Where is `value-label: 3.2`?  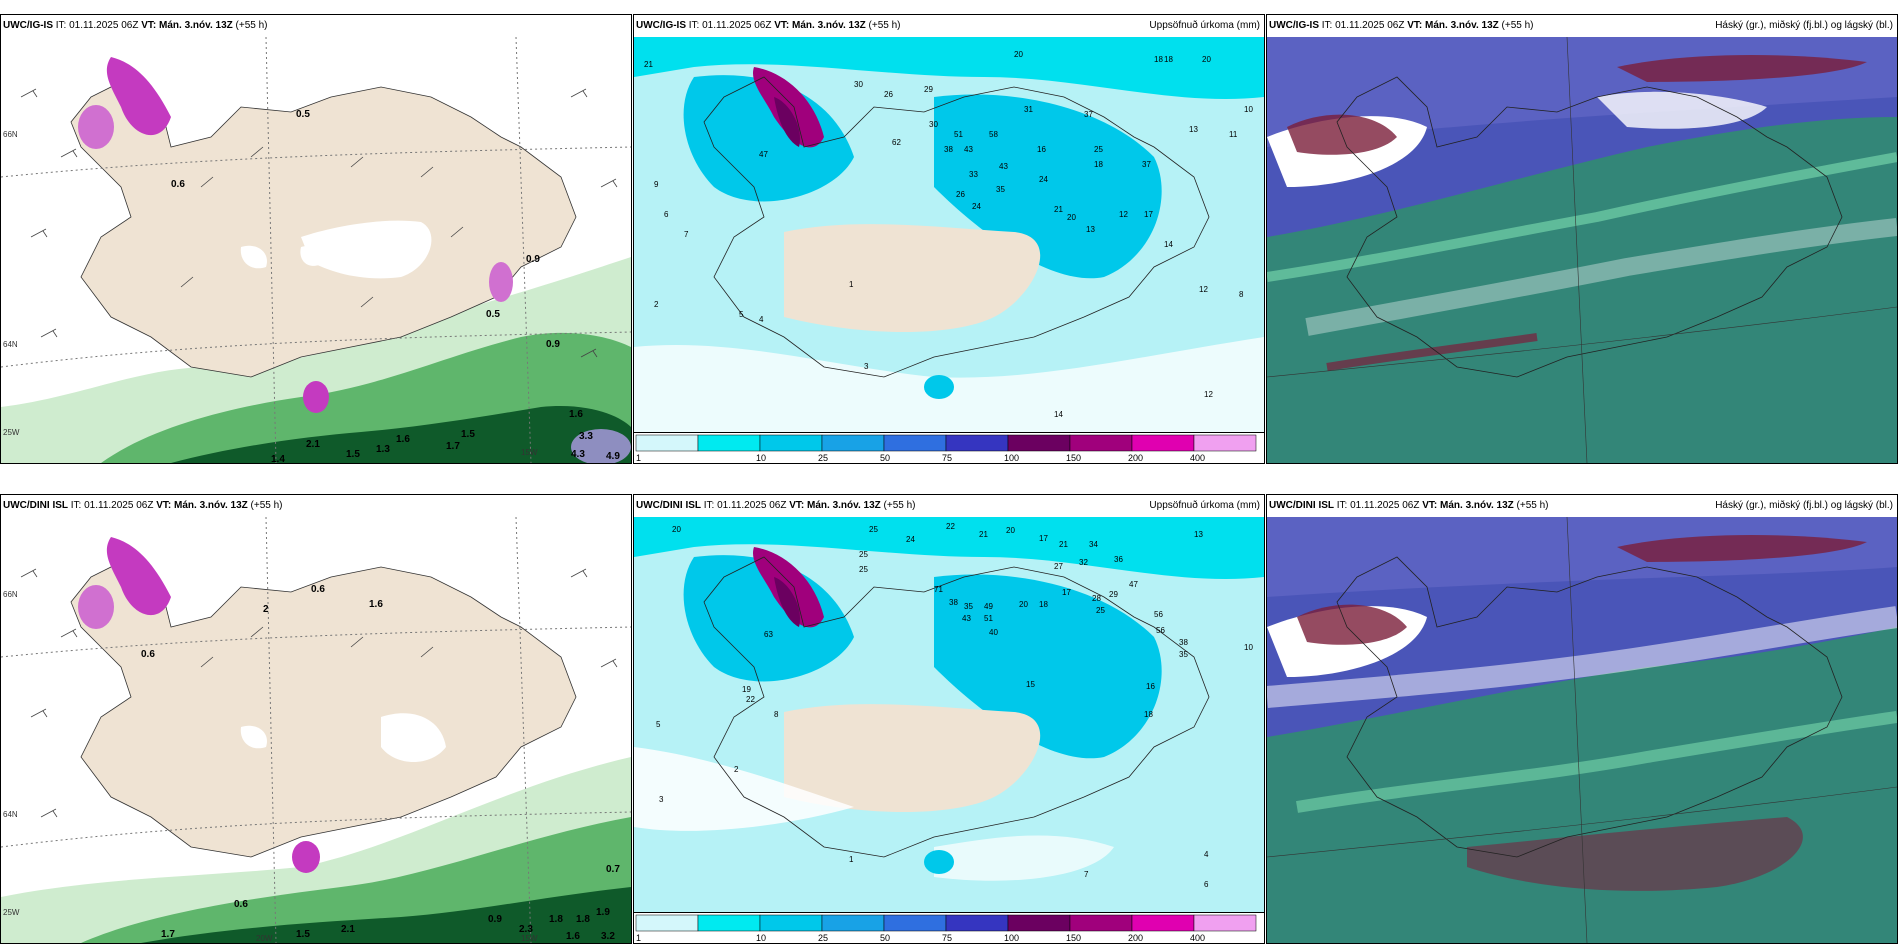
value-label: 3.2 is located at coordinates (608, 936).